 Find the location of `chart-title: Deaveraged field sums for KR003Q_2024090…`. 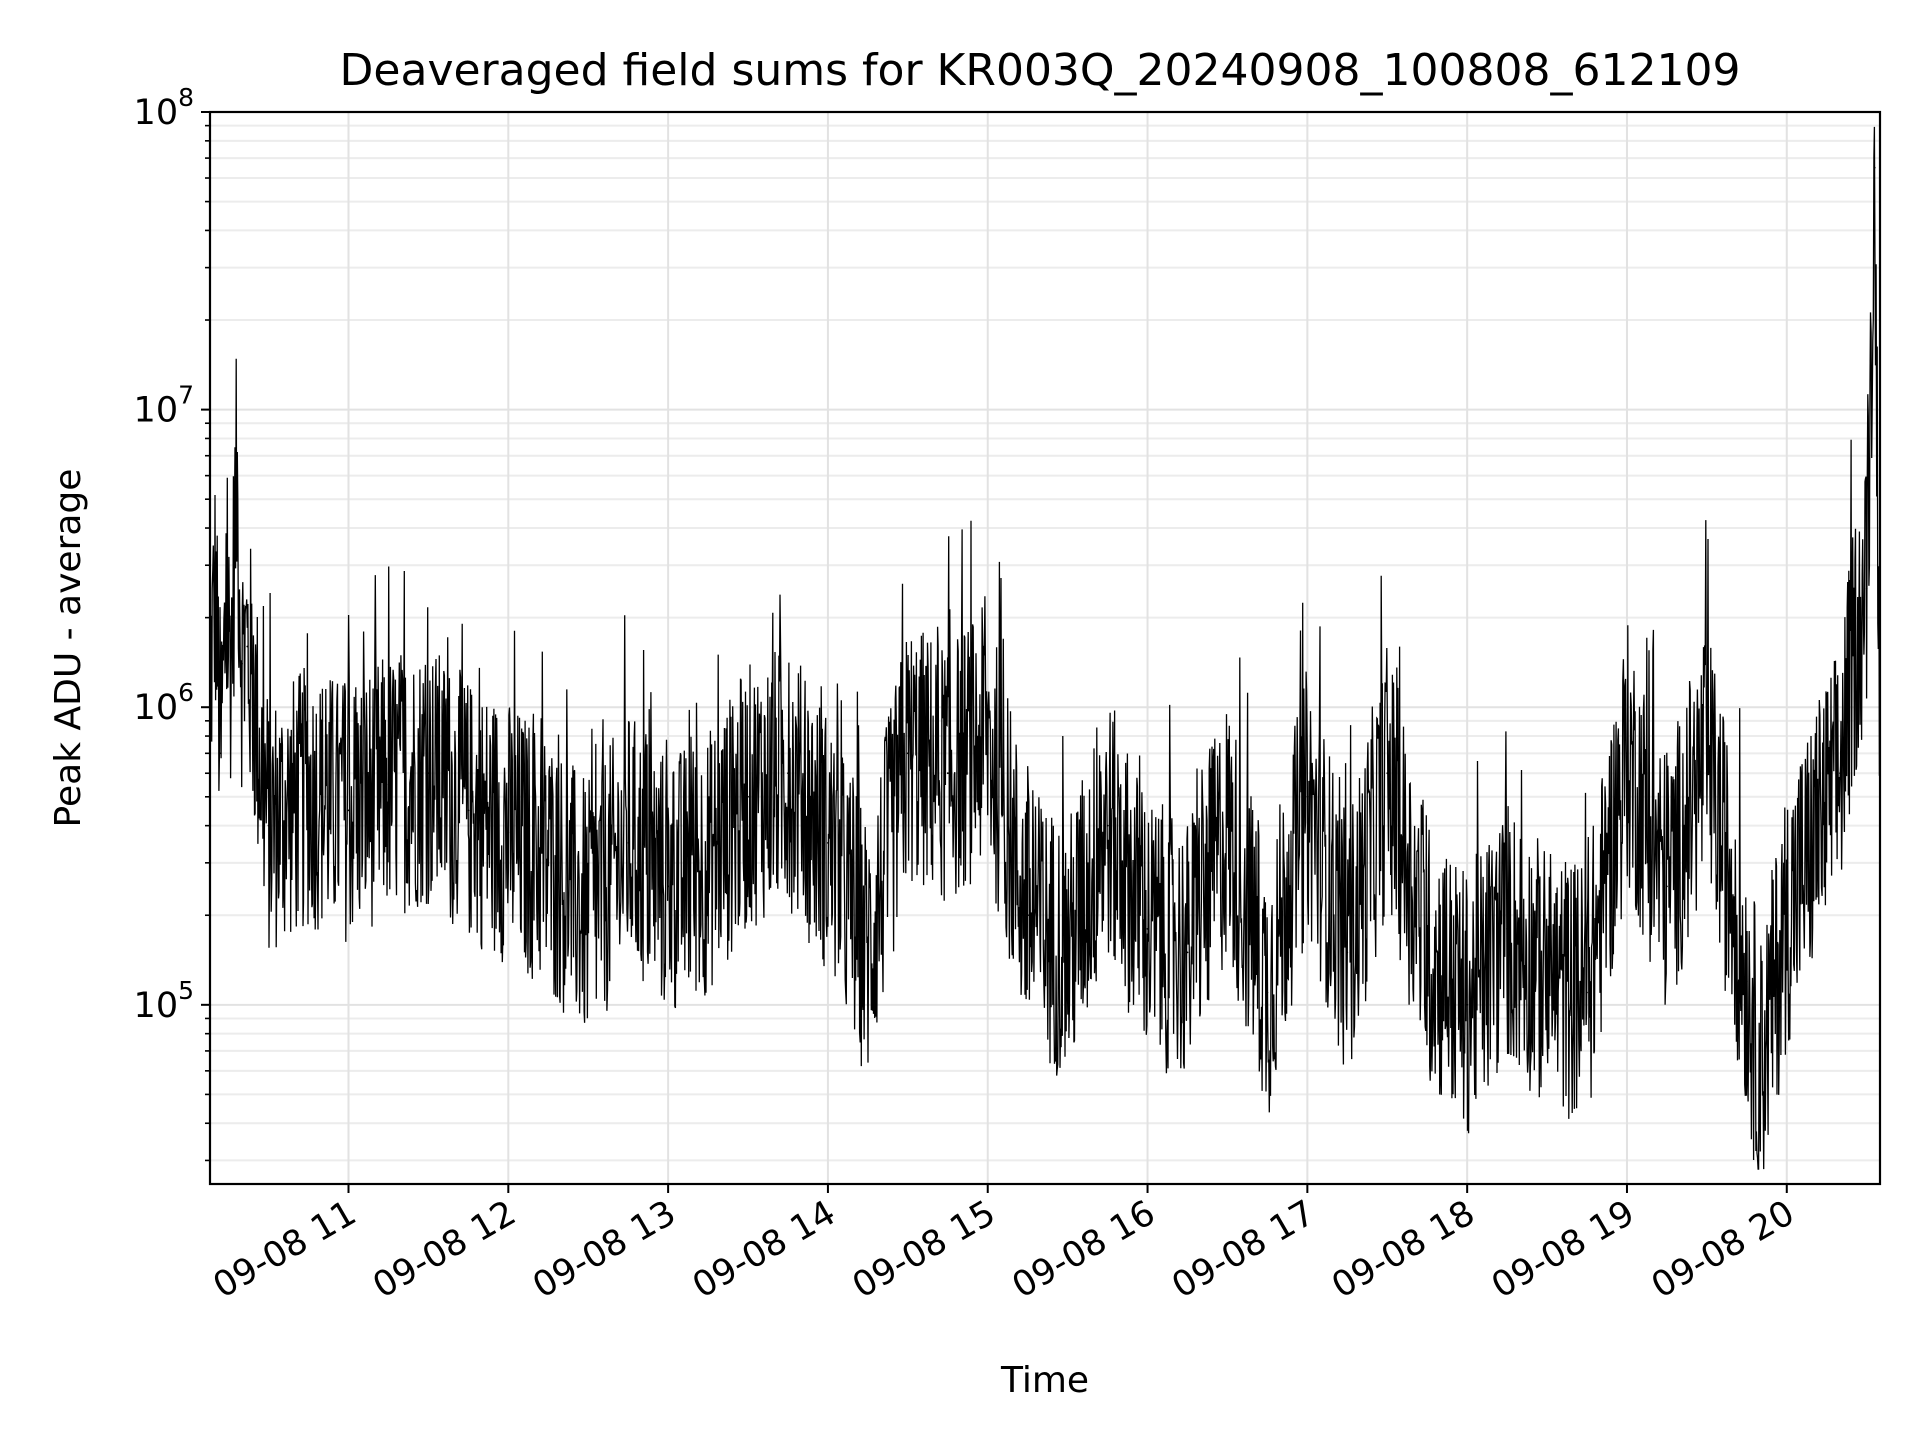

chart-title: Deaveraged field sums for KR003Q_2024090… is located at coordinates (1040, 70).